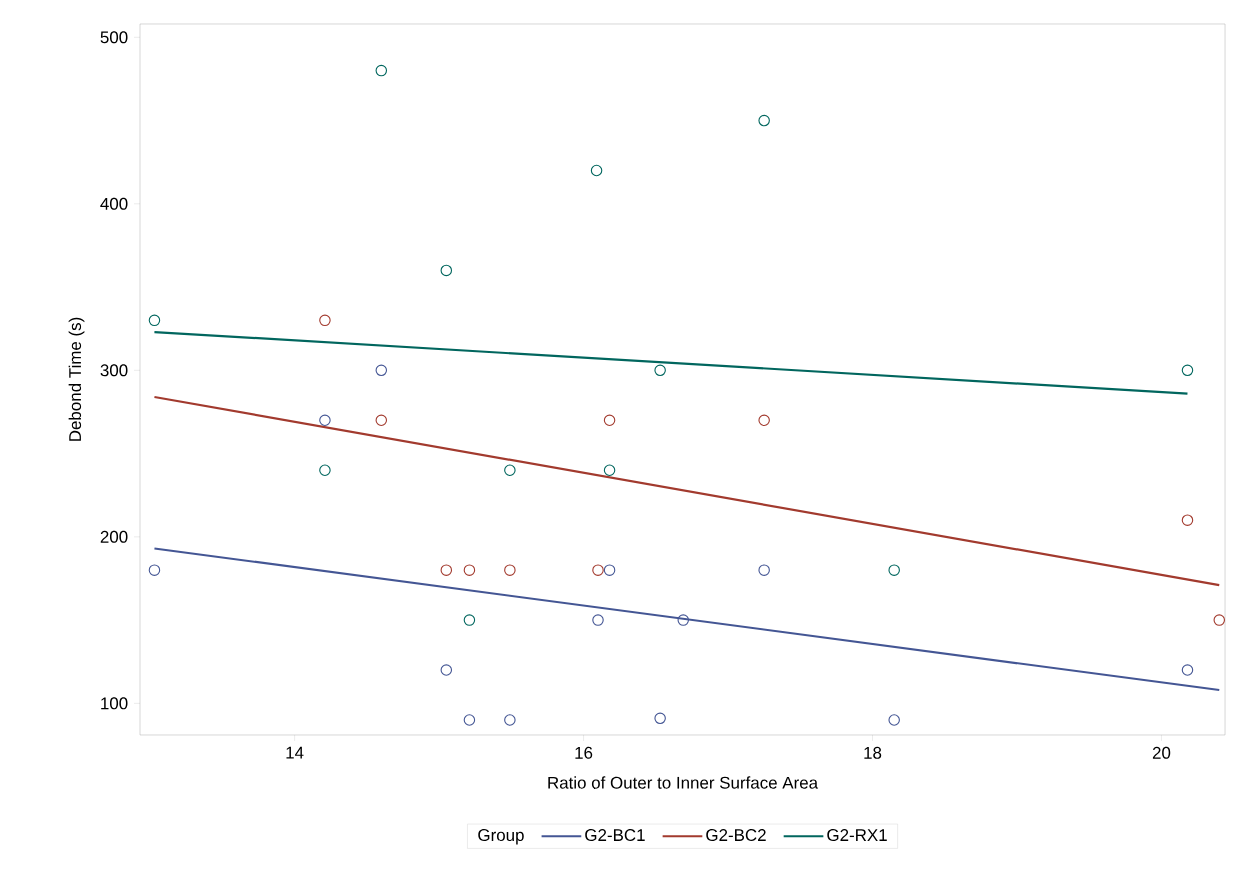 The width and height of the screenshot is (1251, 895). I want to click on x-tick-label: 14, so click(295, 752).